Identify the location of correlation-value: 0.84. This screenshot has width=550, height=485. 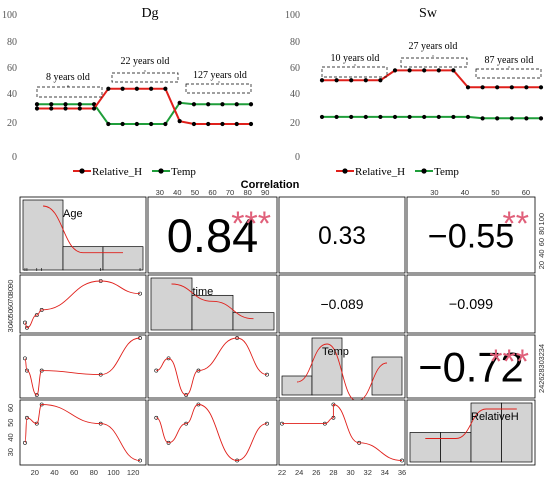
(212, 235).